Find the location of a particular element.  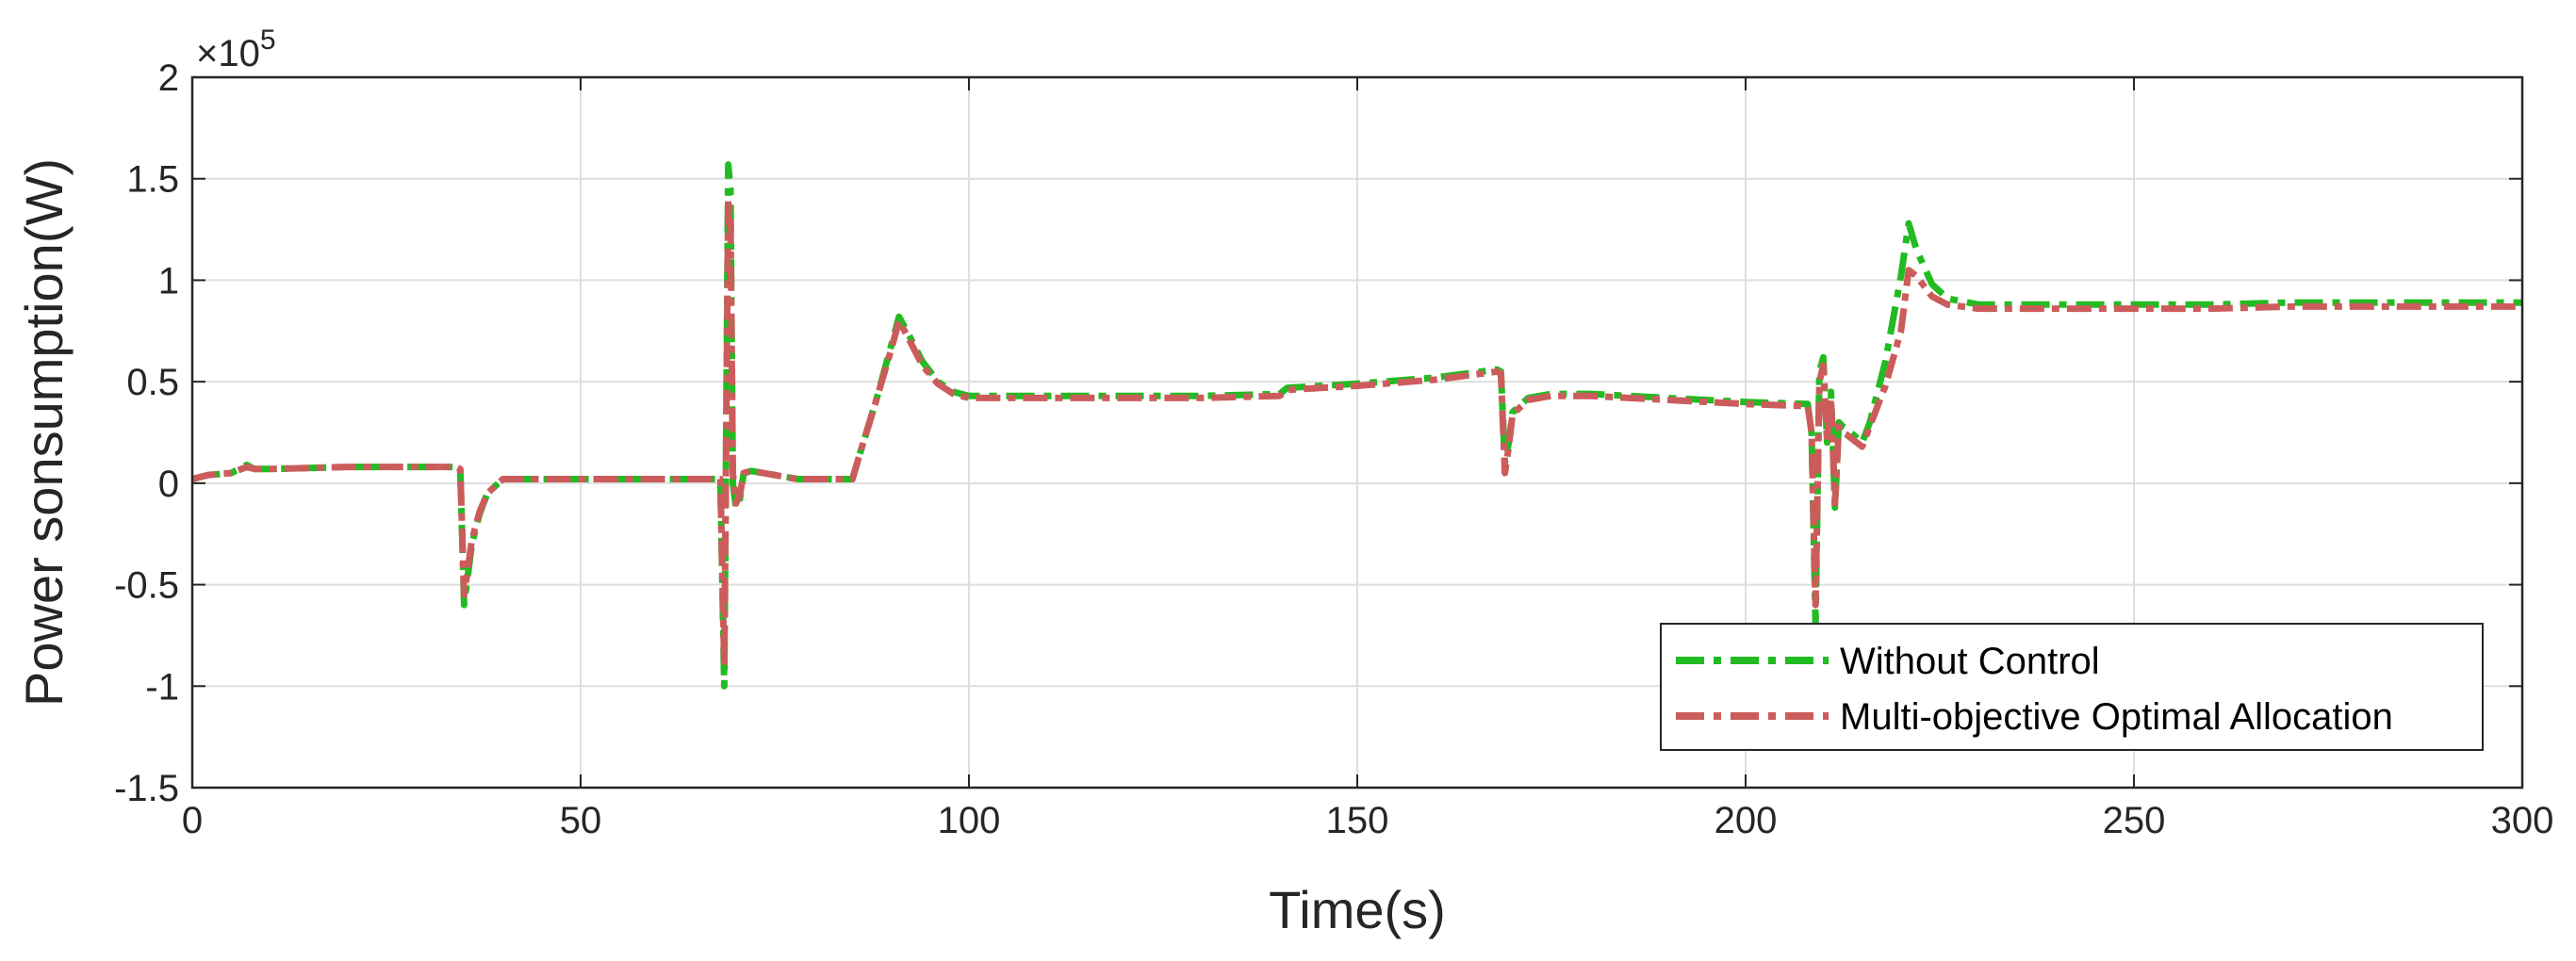

y-tick-label: 1 is located at coordinates (168, 280).